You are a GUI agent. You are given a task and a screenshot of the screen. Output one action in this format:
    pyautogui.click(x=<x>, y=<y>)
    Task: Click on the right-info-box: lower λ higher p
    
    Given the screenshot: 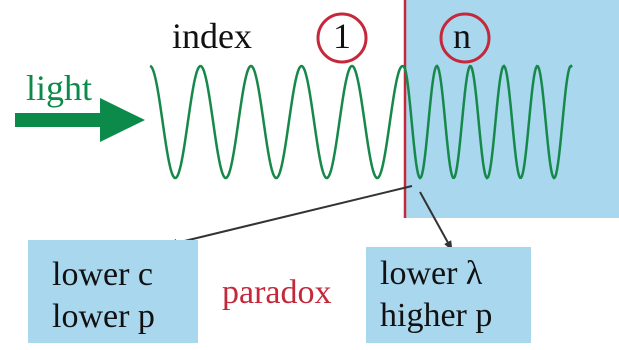 What is the action you would take?
    pyautogui.click(x=448, y=295)
    